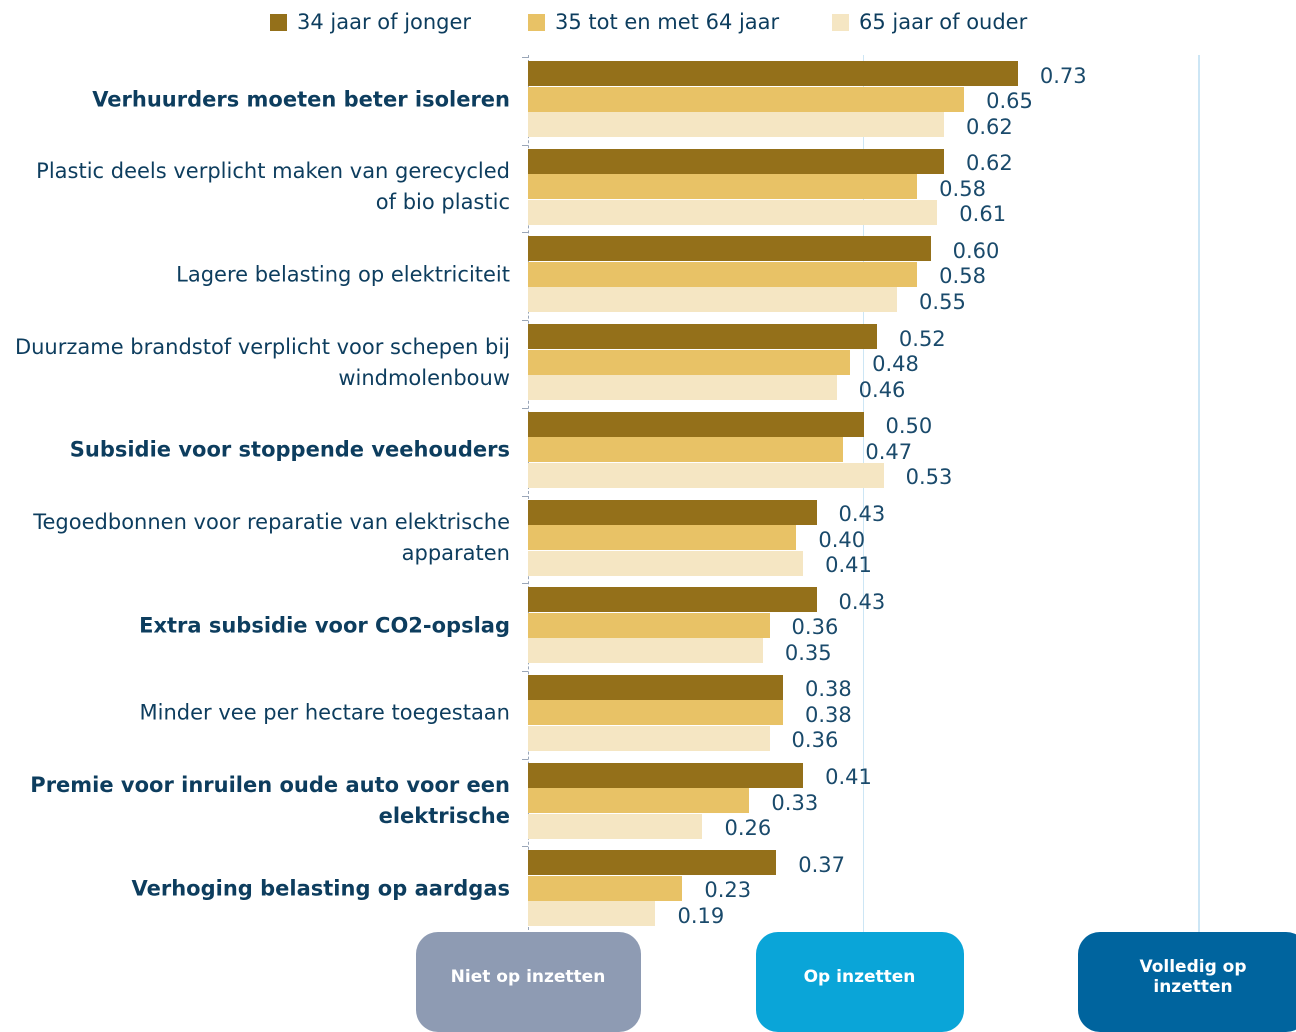 This screenshot has height=1032, width=1296. Describe the element at coordinates (976, 250) in the screenshot. I see `value-label: 0.60` at that location.